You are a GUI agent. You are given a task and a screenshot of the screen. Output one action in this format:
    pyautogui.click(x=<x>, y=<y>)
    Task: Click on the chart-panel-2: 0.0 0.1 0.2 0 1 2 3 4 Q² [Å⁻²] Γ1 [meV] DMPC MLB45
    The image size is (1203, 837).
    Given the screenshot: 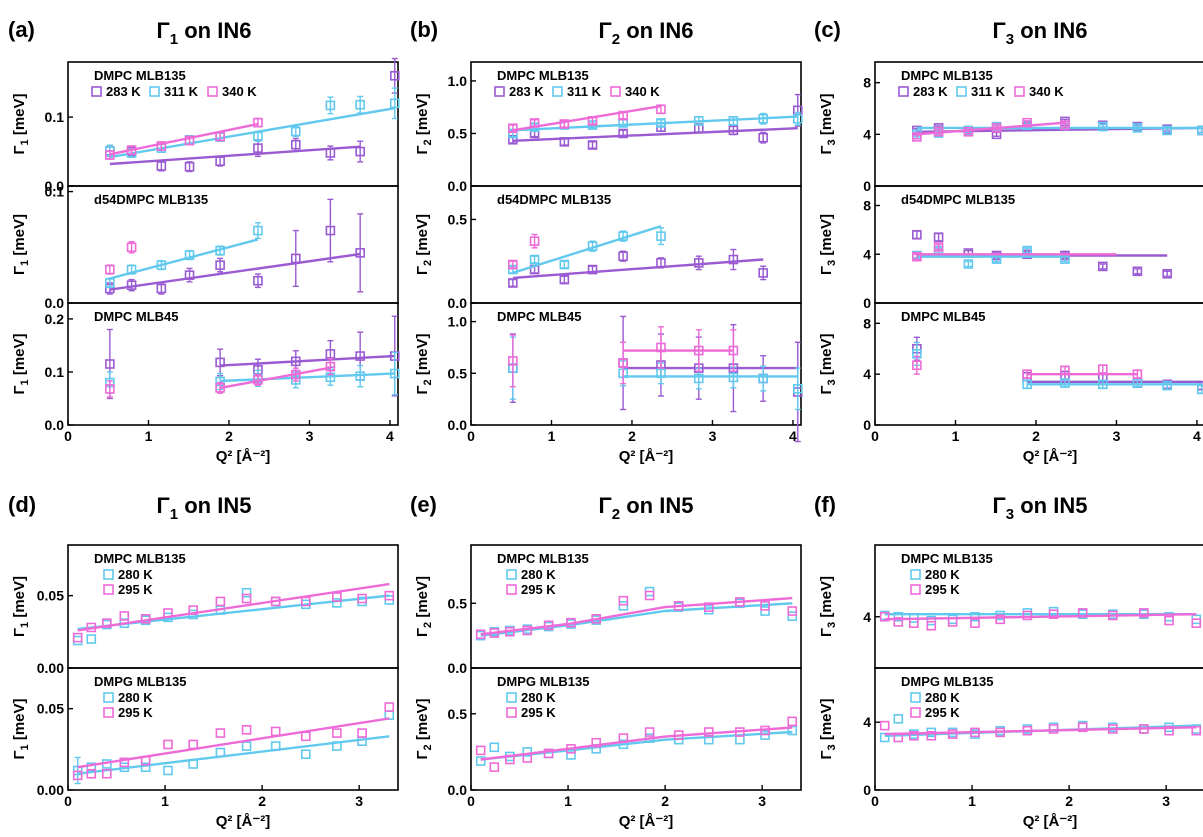 What is the action you would take?
    pyautogui.click(x=205, y=383)
    